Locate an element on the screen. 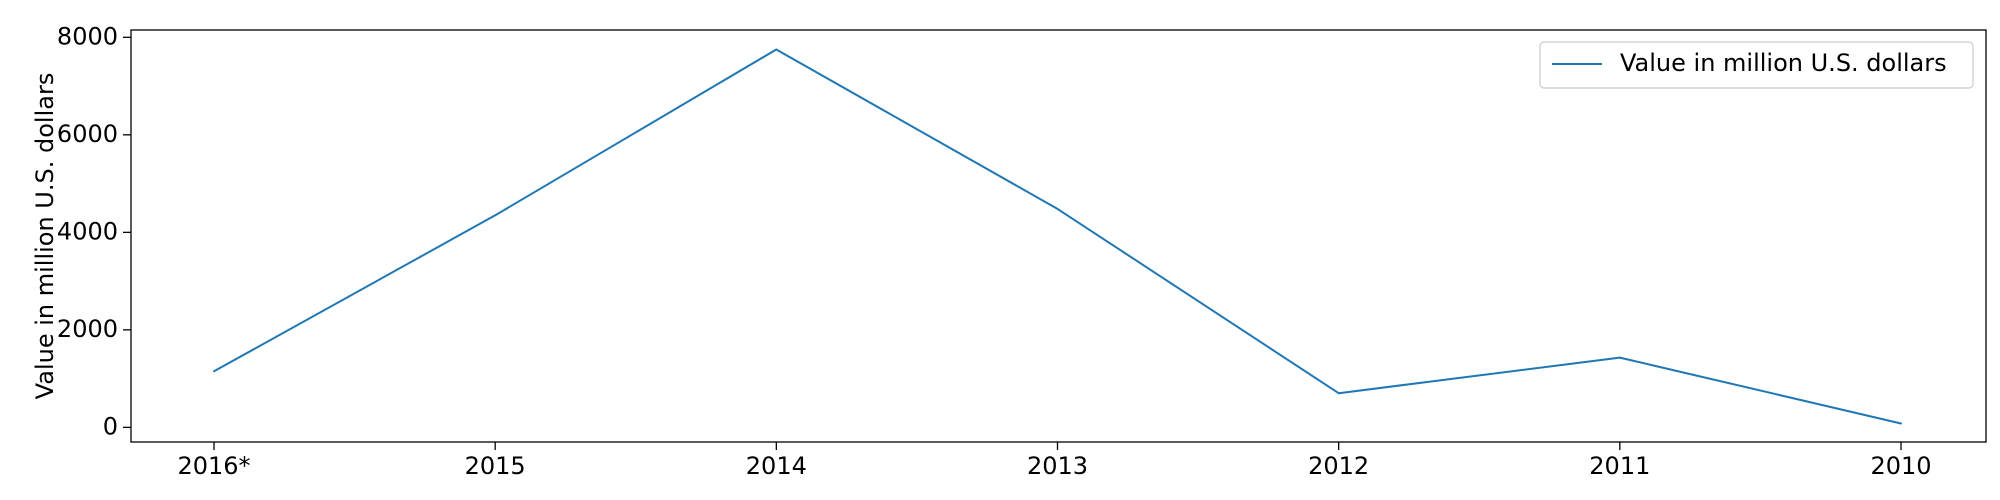 This screenshot has width=2000, height=500. legend: Value in million U.S. dollars is located at coordinates (1756, 65).